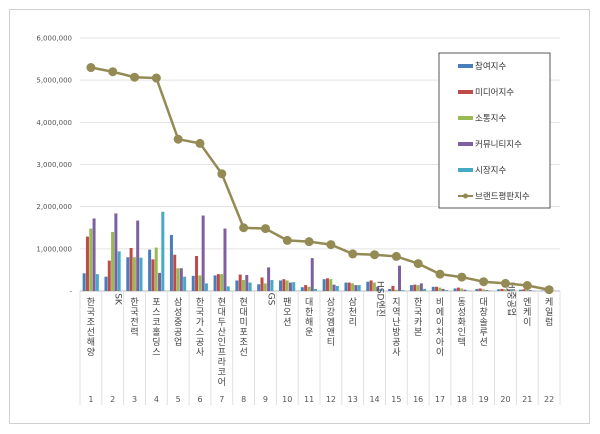 The height and width of the screenshot is (434, 600). Describe the element at coordinates (90, 399) in the screenshot. I see `rank-label: 1` at that location.